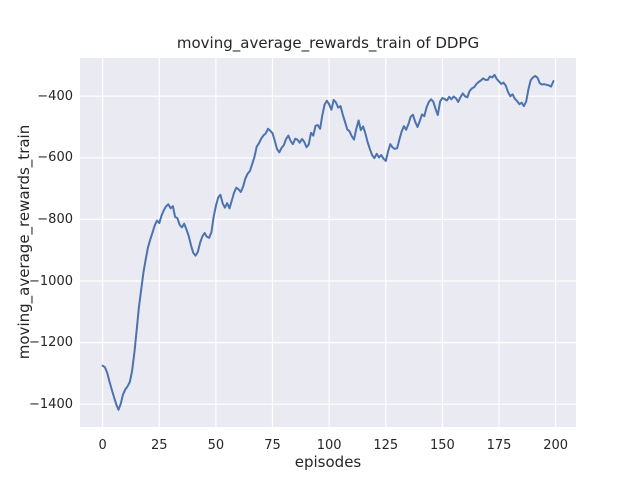 This screenshot has height=480, width=640. Describe the element at coordinates (329, 445) in the screenshot. I see `x-tick-label: 100` at that location.